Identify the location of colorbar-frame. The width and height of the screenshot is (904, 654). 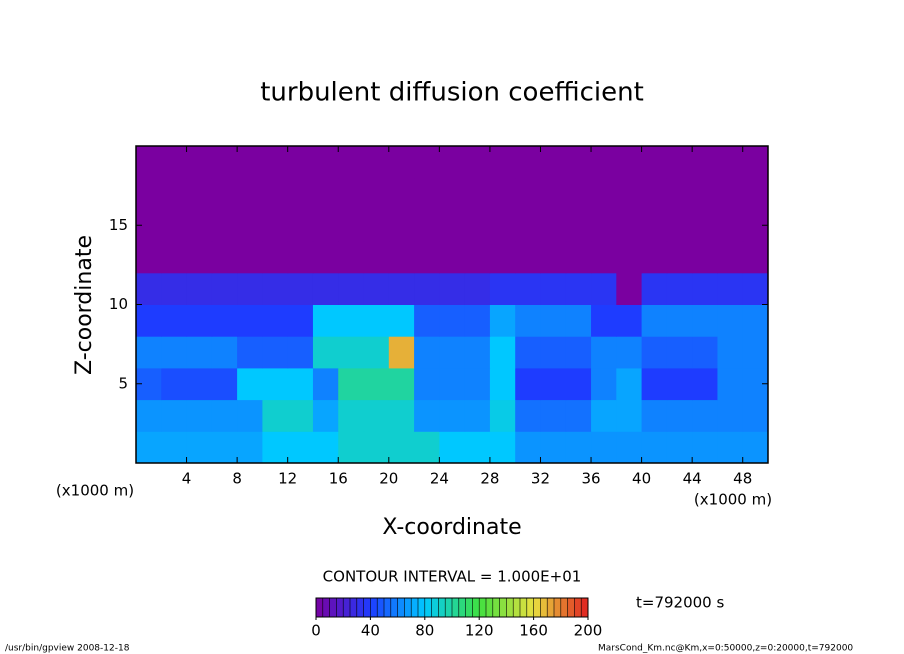
(452, 607).